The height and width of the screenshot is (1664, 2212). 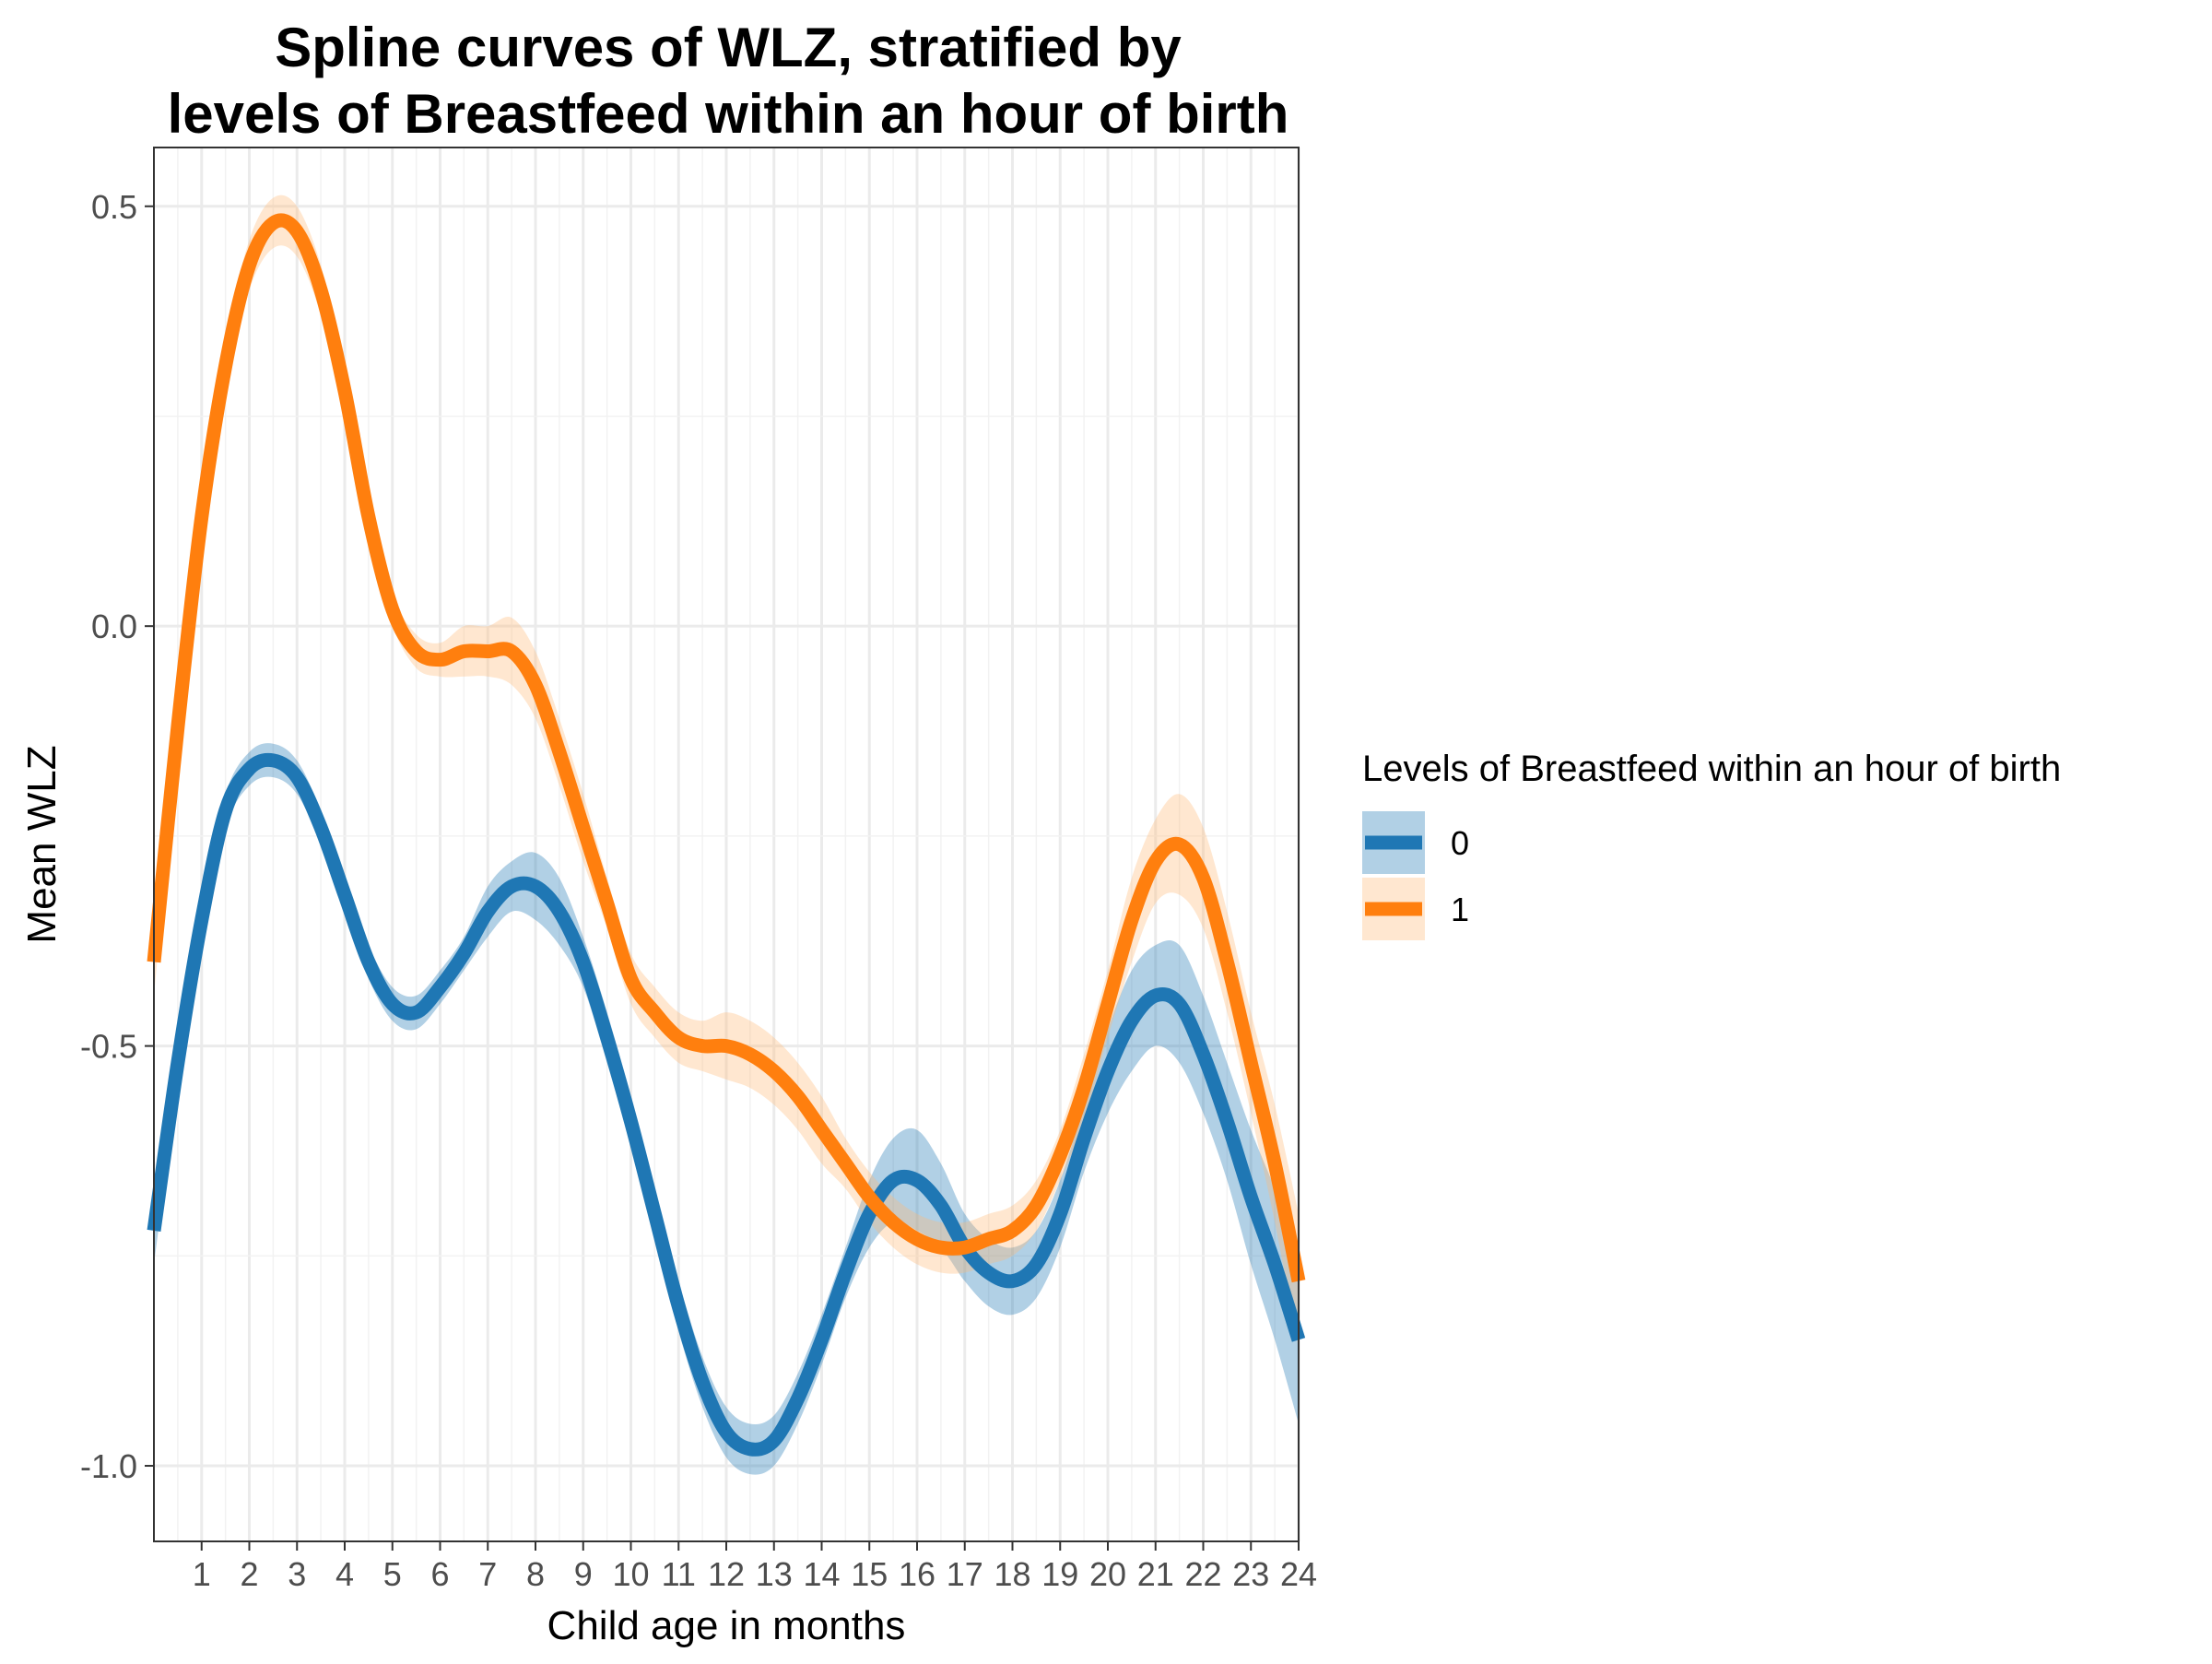 What do you see at coordinates (535, 1574) in the screenshot?
I see `x-tick-label: 8` at bounding box center [535, 1574].